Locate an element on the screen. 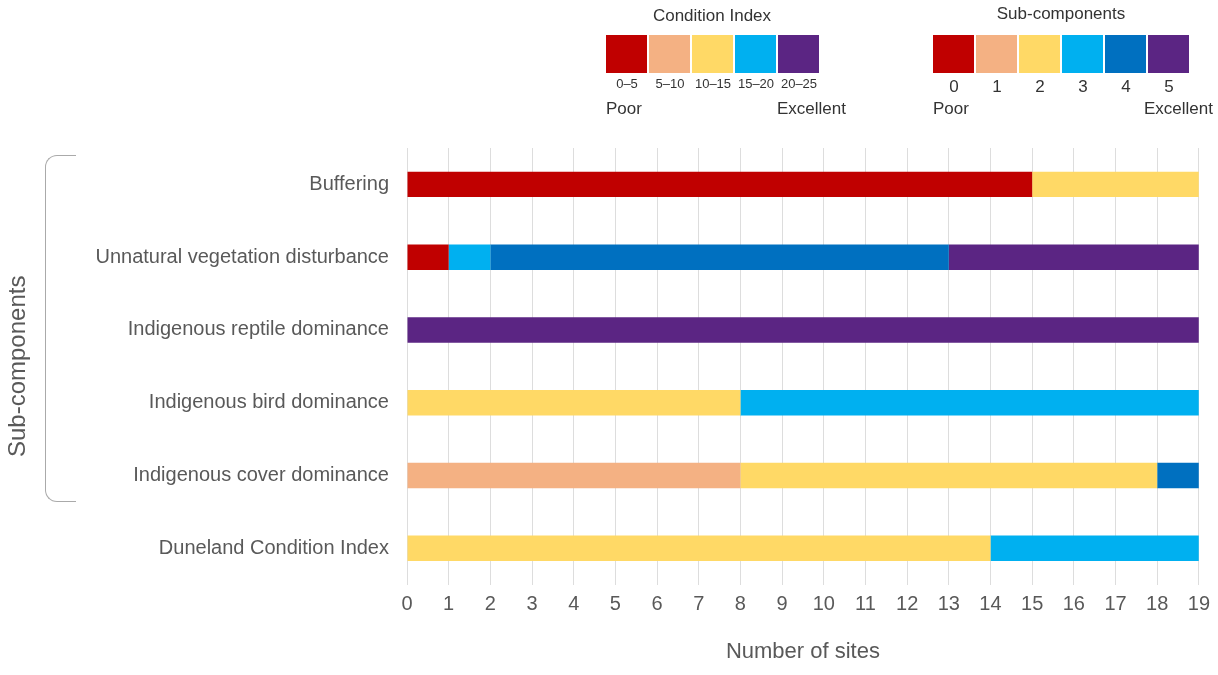  x-tick-label: 6 is located at coordinates (657, 603).